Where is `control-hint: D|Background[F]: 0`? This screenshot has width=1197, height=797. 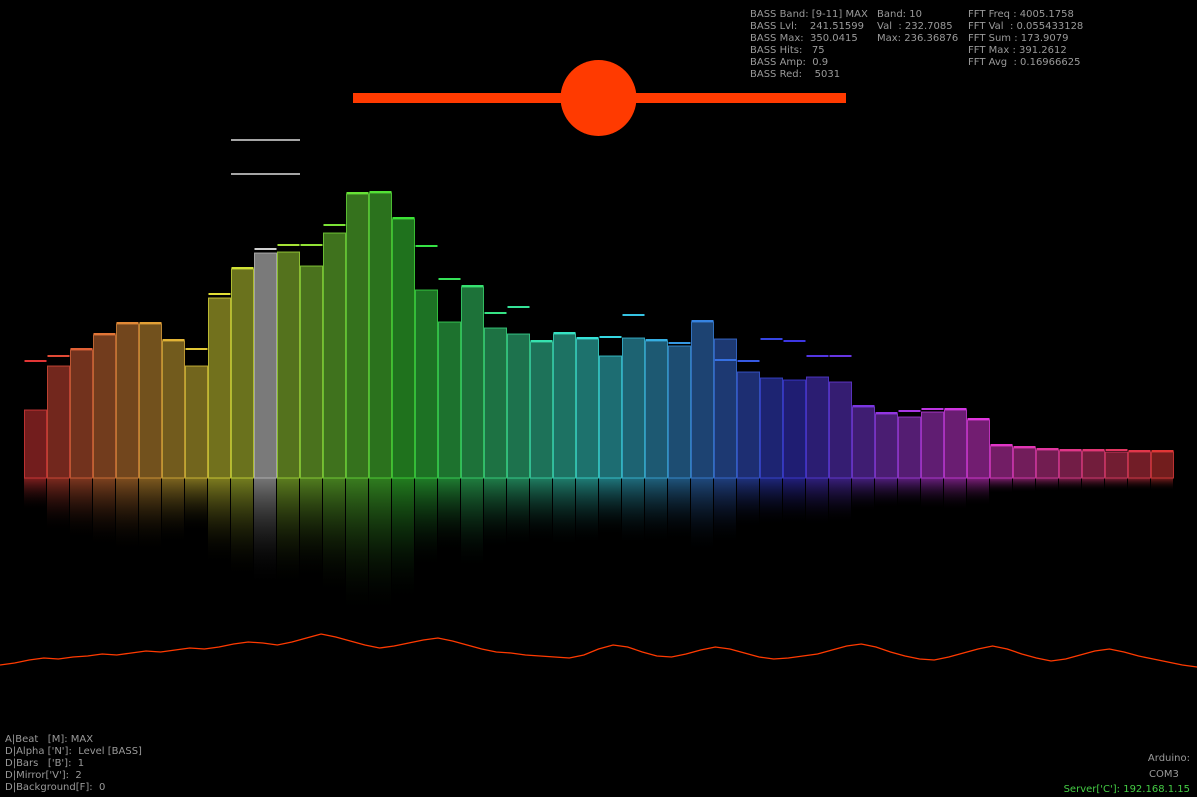 control-hint: D|Background[F]: 0 is located at coordinates (55, 787).